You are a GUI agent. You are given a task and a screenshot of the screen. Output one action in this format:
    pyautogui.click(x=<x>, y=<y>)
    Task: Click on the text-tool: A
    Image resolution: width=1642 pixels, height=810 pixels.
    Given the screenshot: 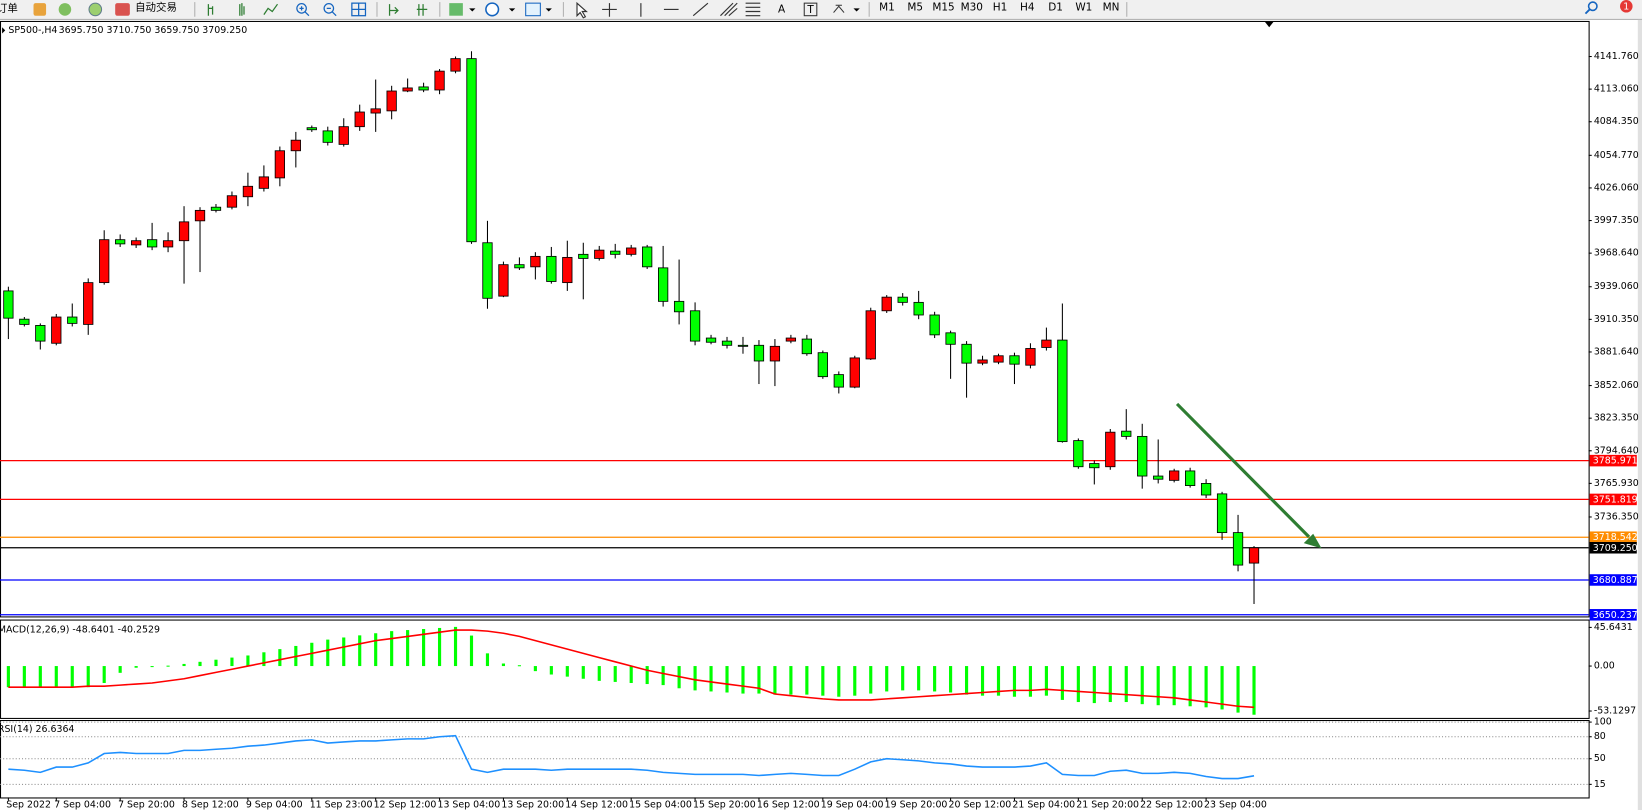 What is the action you would take?
    pyautogui.click(x=782, y=9)
    